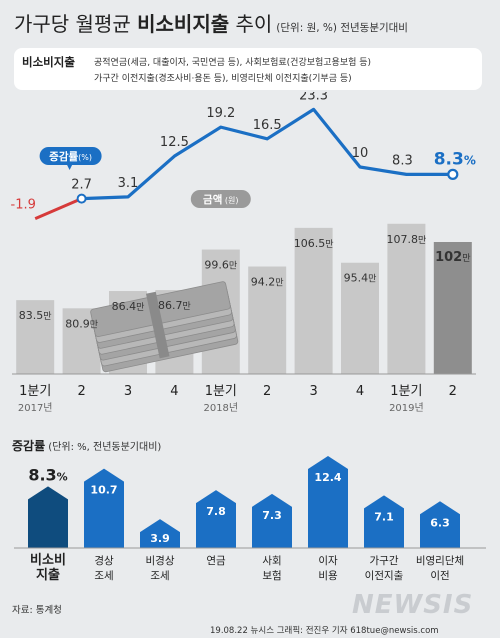 This screenshot has height=638, width=500. Describe the element at coordinates (81, 323) in the screenshot. I see `amount-label: 80.9만` at that location.